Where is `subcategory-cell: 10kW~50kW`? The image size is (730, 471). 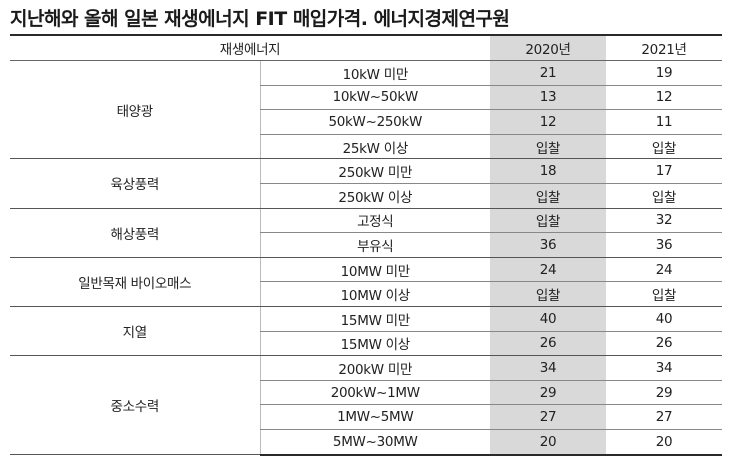
subcategory-cell: 10kW~50kW is located at coordinates (375, 98).